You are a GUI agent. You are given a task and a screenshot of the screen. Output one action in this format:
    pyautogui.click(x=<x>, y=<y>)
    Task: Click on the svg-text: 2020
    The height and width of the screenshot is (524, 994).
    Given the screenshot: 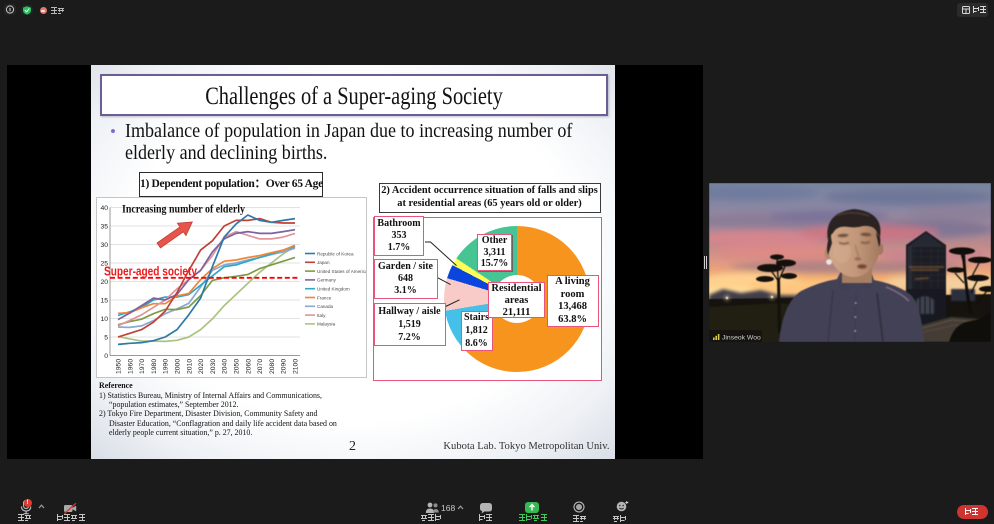 What is the action you would take?
    pyautogui.click(x=201, y=366)
    